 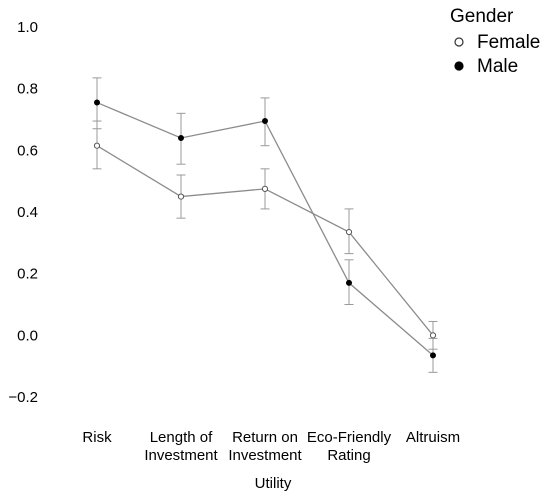 I want to click on legend-item-female: Female, so click(x=497, y=42).